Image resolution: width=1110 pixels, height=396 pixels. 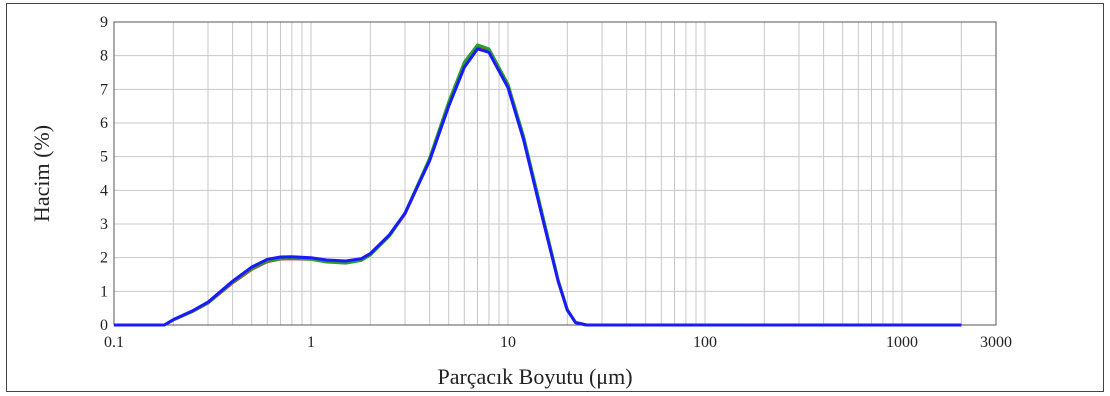 I want to click on y-tick-label: 2, so click(x=104, y=258).